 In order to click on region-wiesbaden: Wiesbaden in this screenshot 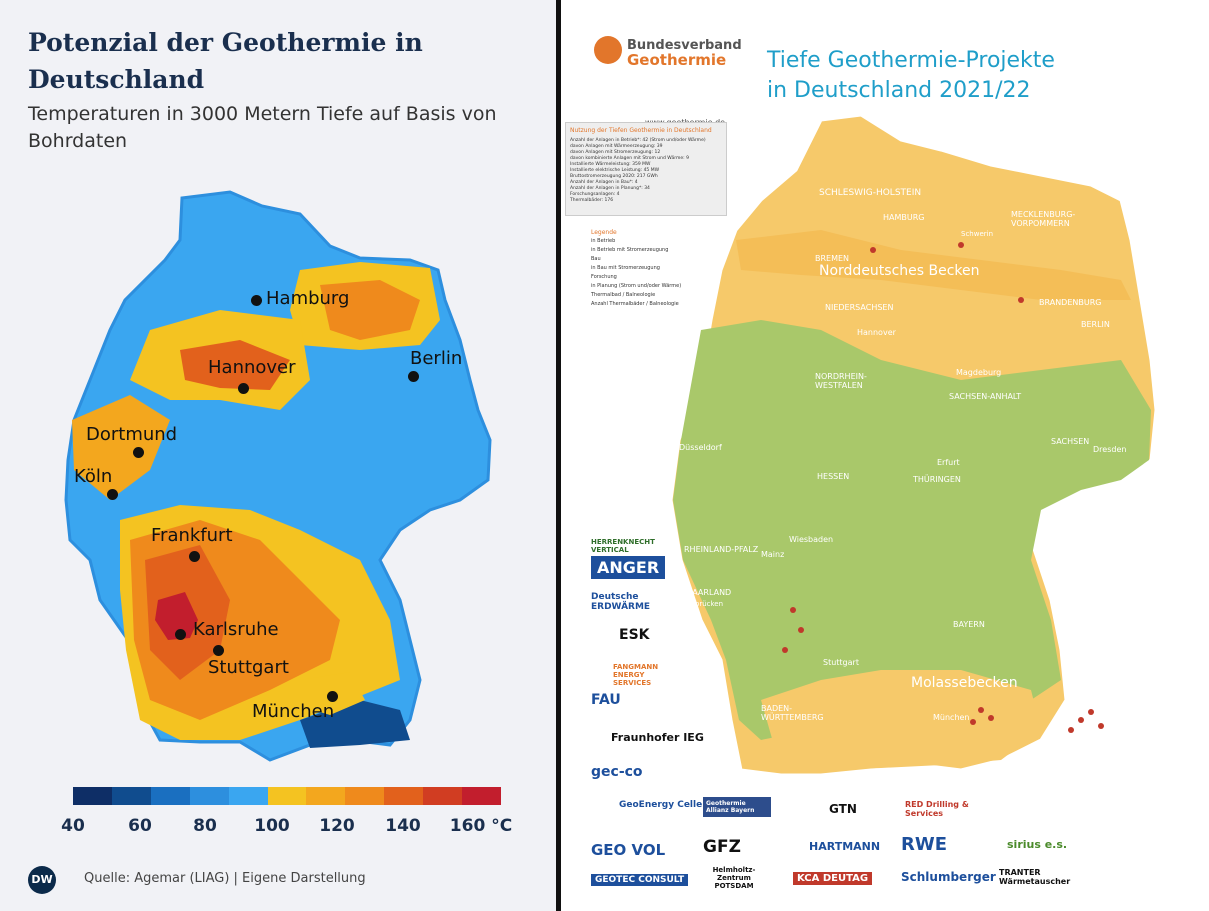, I will do `click(811, 539)`.